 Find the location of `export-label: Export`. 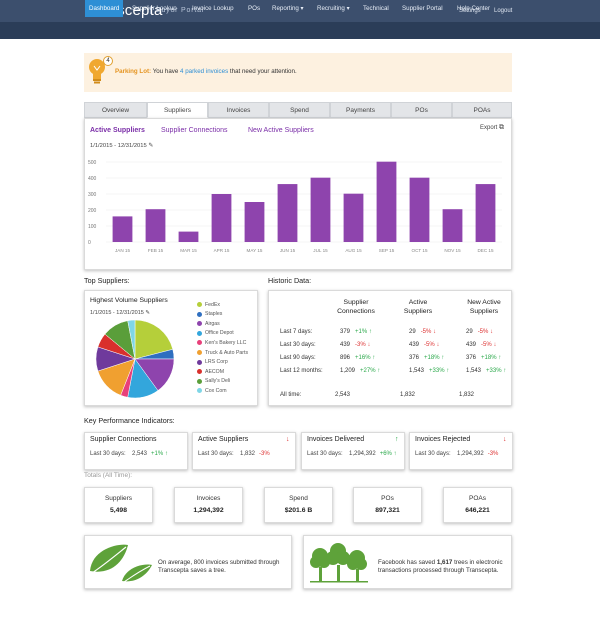

export-label: Export is located at coordinates (489, 128).